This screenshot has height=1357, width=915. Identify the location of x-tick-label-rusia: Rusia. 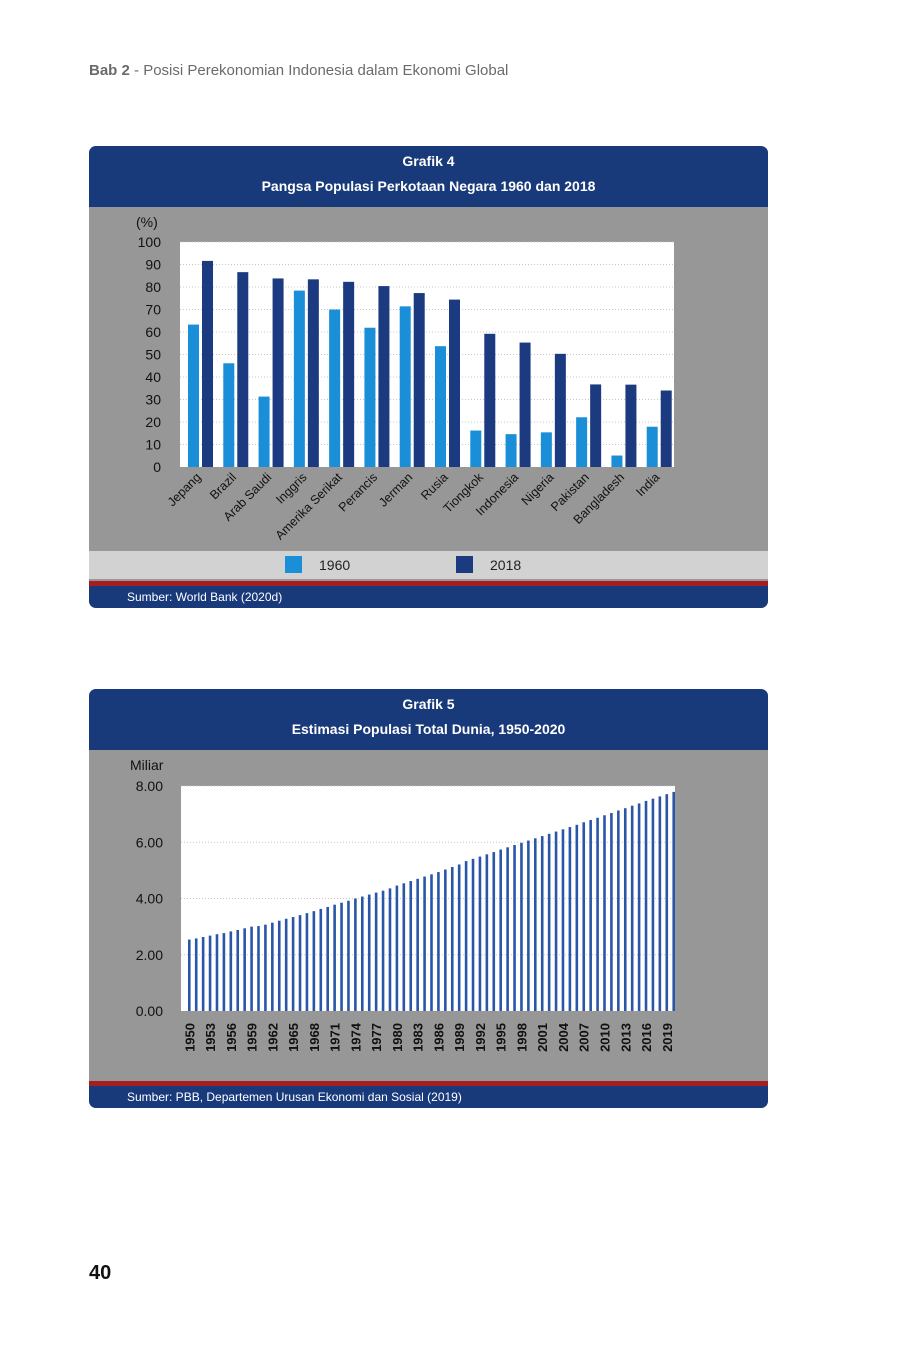
(434, 486).